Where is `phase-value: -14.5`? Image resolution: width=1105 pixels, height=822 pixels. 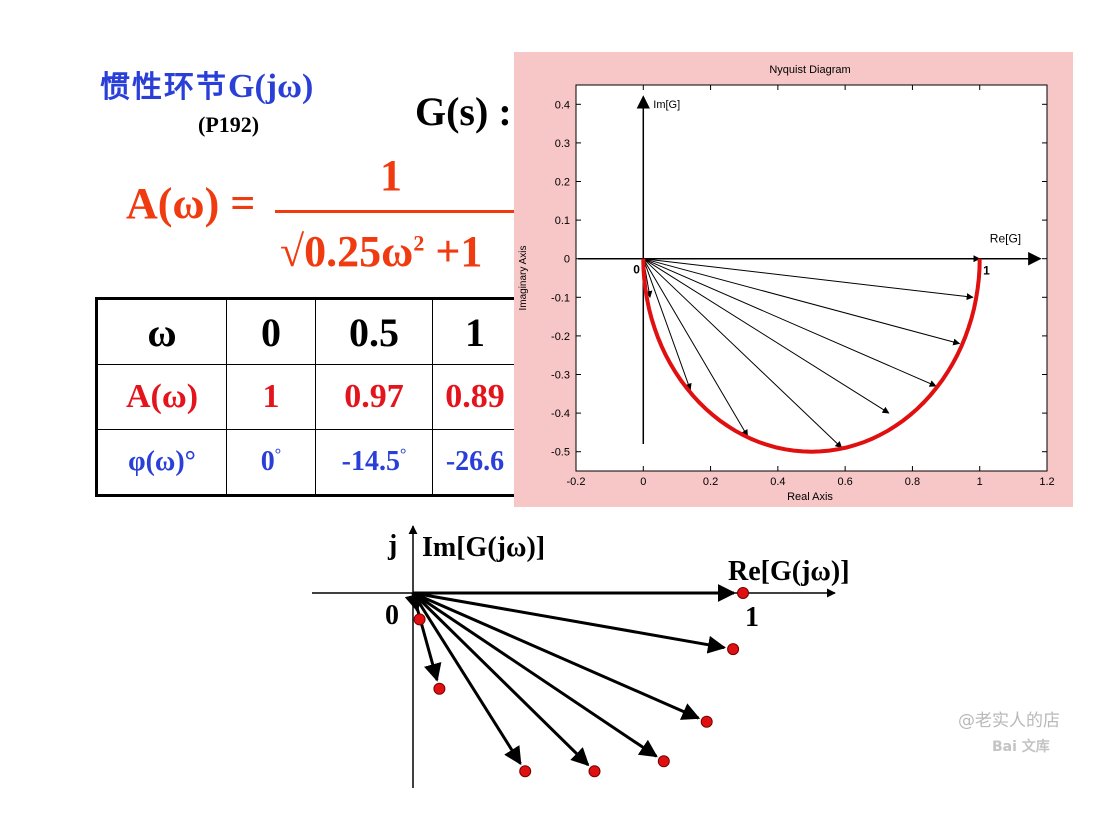 phase-value: -14.5 is located at coordinates (370, 461).